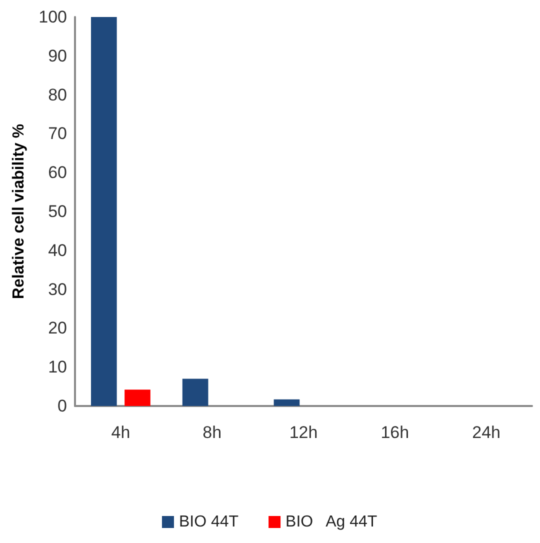  Describe the element at coordinates (57, 172) in the screenshot. I see `y-tick-label: 60` at that location.